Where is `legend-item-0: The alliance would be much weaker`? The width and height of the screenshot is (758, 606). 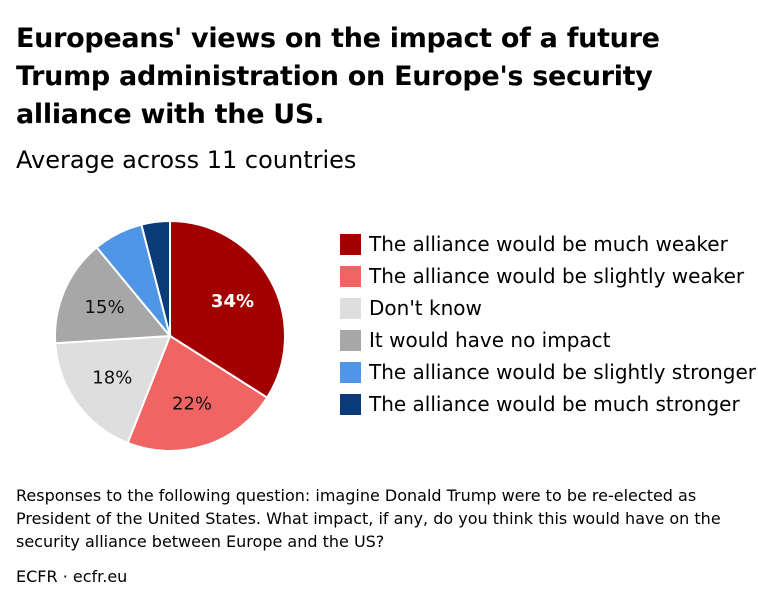 legend-item-0: The alliance would be much weaker is located at coordinates (548, 244).